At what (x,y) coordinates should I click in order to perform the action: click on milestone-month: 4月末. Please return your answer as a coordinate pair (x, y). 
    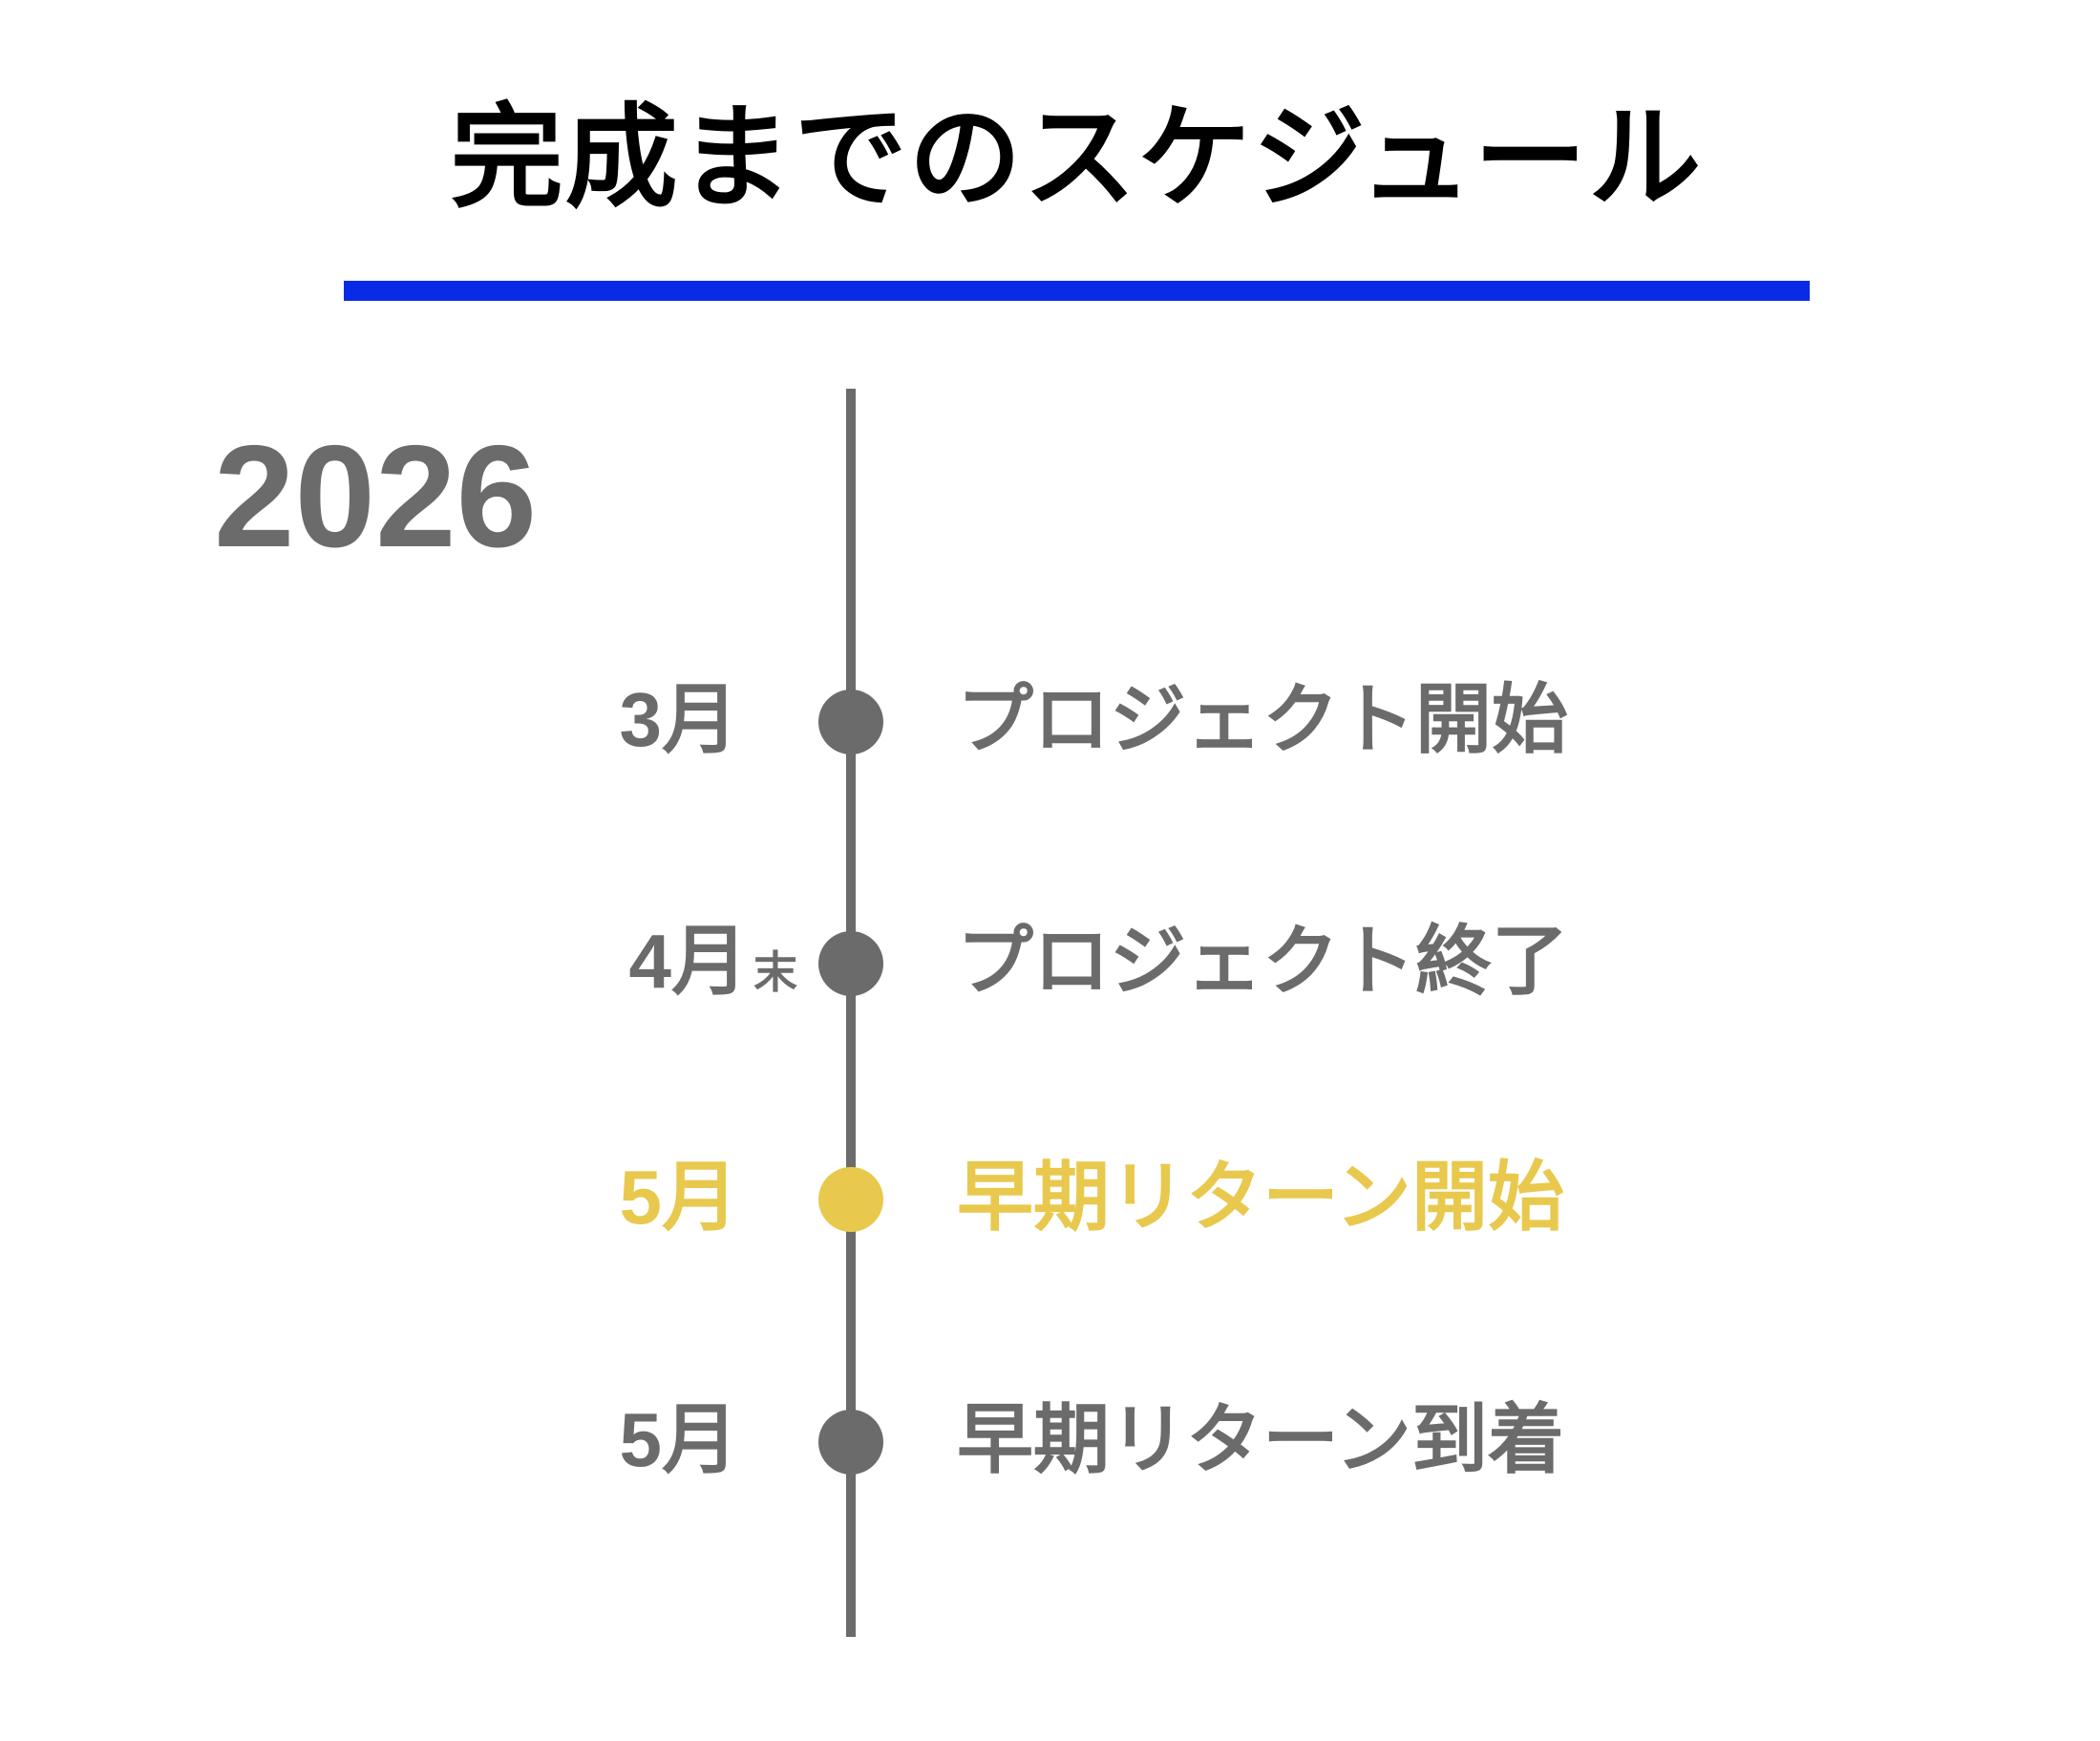
    Looking at the image, I should click on (713, 967).